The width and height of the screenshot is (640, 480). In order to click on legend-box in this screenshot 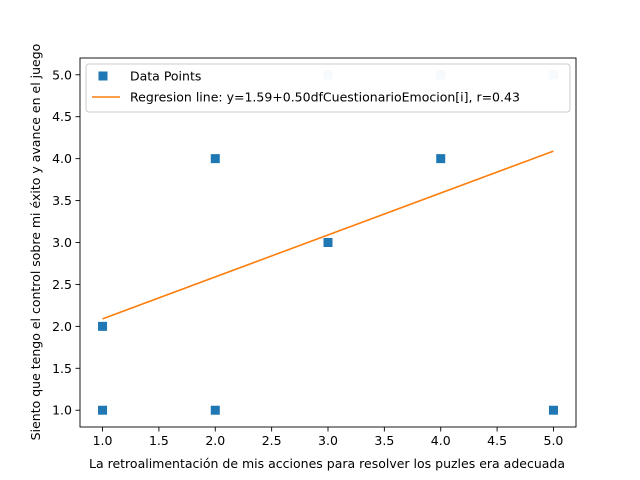, I will do `click(328, 88)`.